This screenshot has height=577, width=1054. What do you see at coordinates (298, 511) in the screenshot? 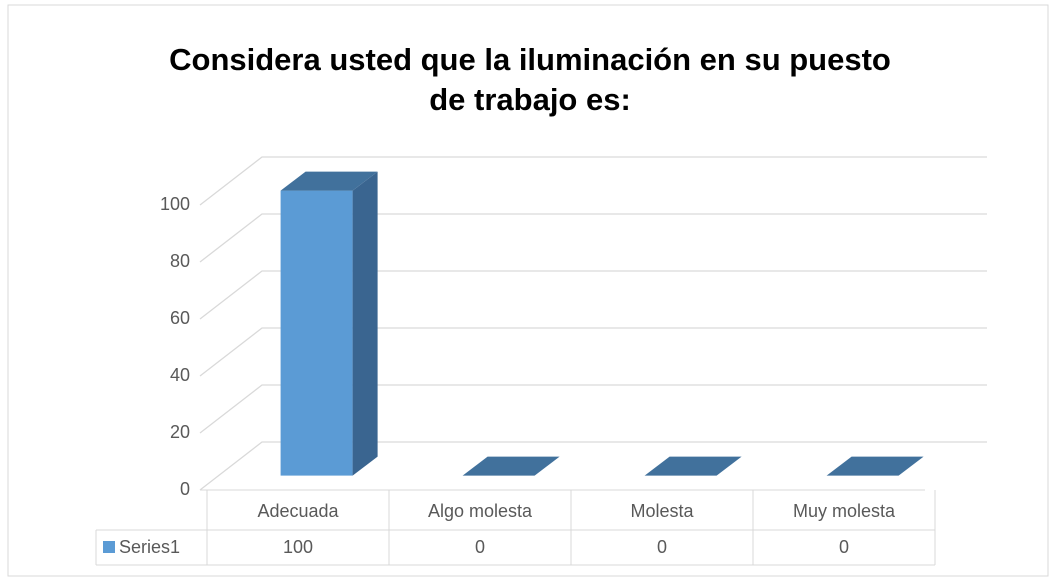
I see `x-tick-label: Adecuada` at bounding box center [298, 511].